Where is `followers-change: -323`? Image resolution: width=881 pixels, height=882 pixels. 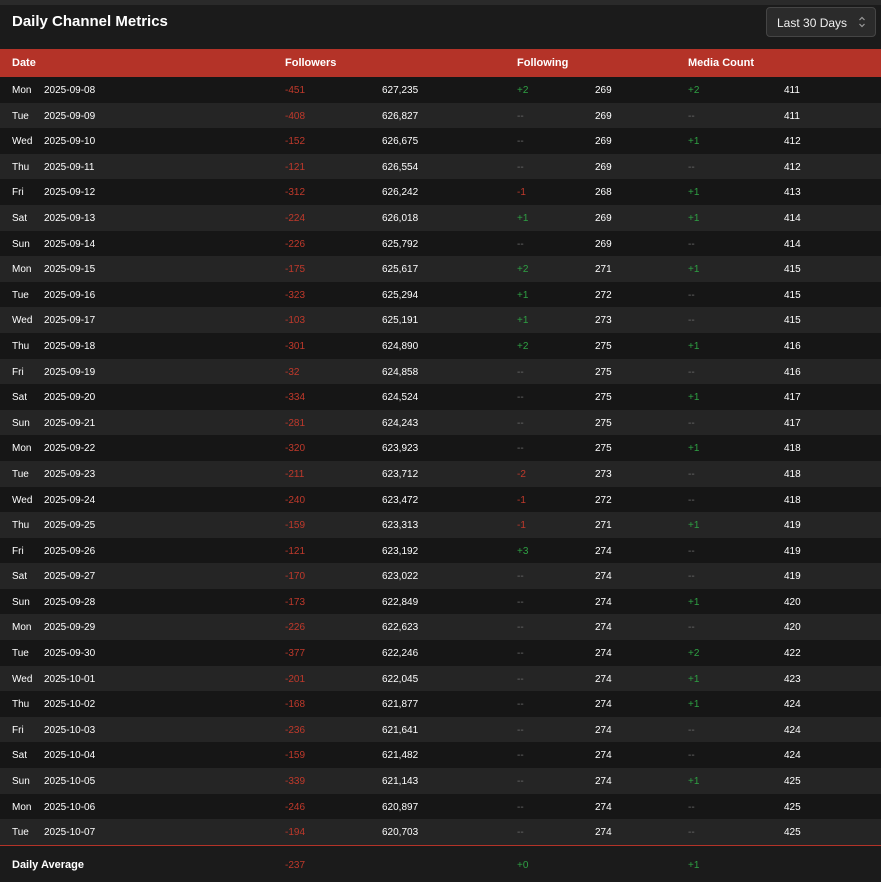 followers-change: -323 is located at coordinates (295, 295).